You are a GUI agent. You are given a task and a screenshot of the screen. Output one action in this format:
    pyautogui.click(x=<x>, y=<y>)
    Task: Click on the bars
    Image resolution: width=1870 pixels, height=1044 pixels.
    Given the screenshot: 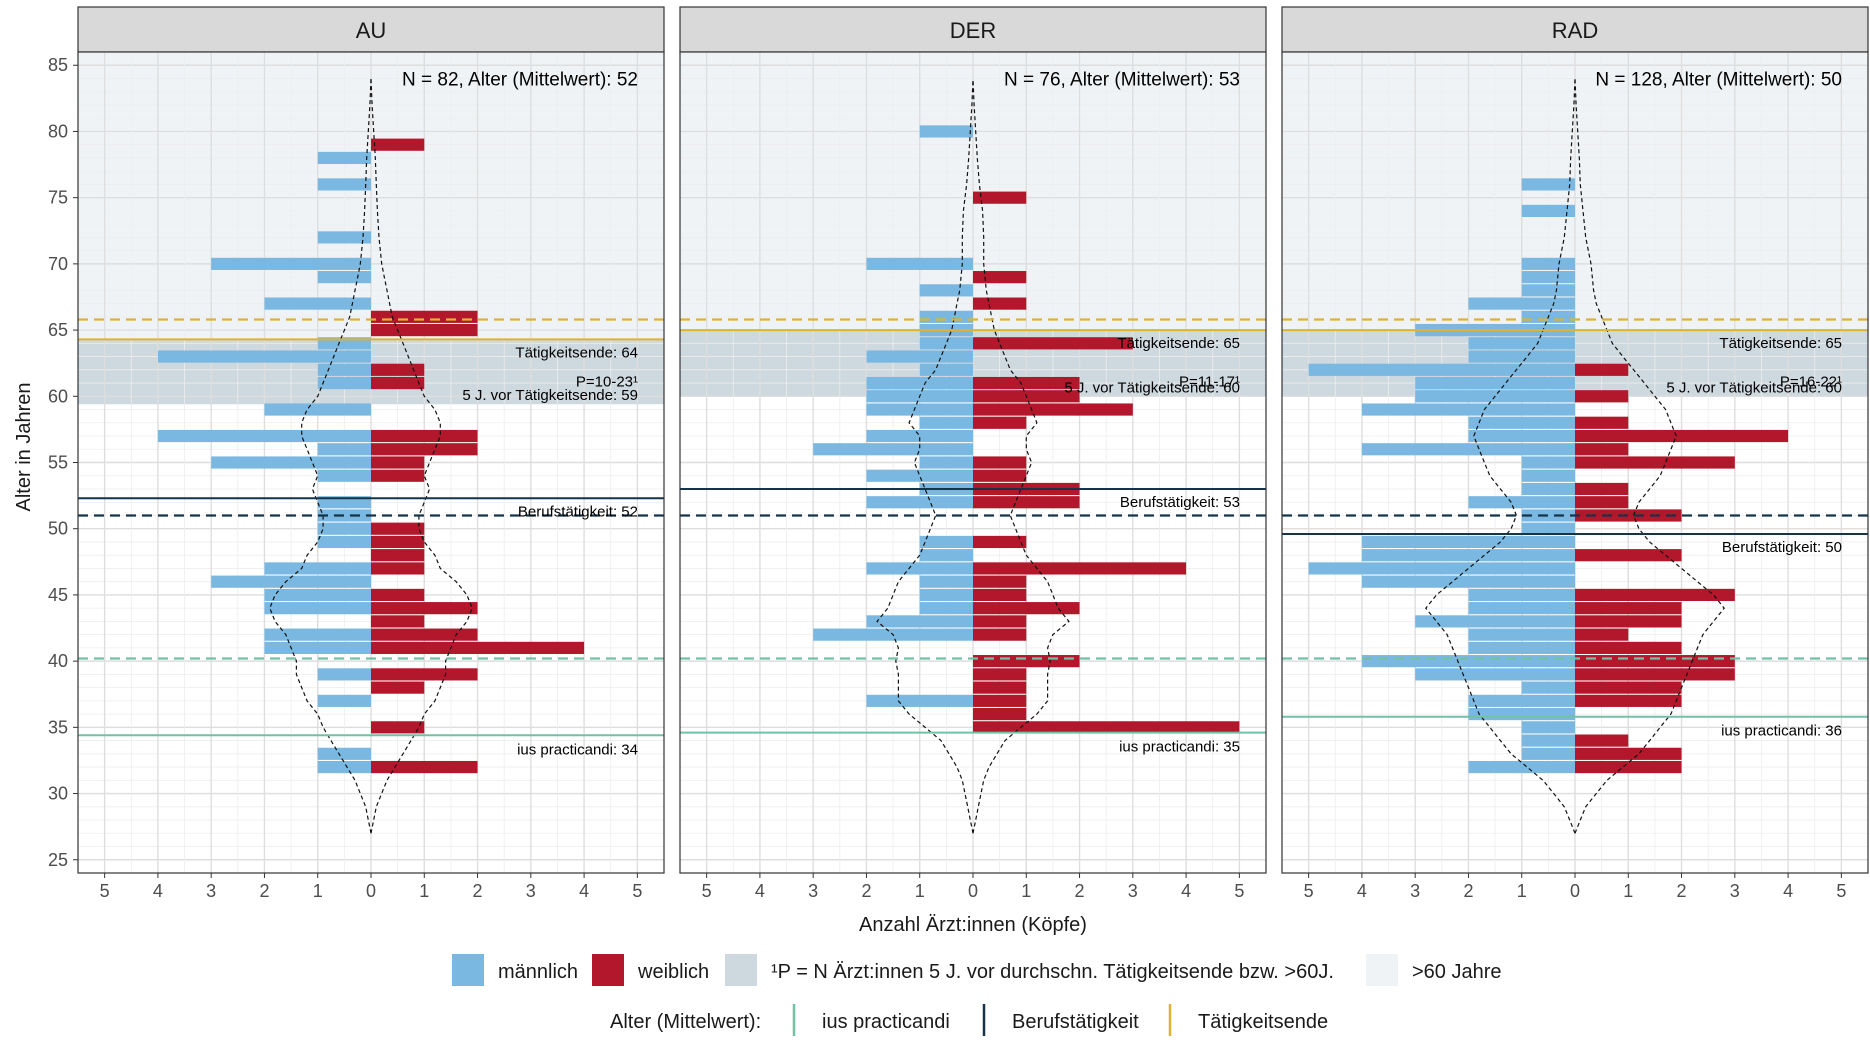 What is the action you would take?
    pyautogui.click(x=371, y=456)
    